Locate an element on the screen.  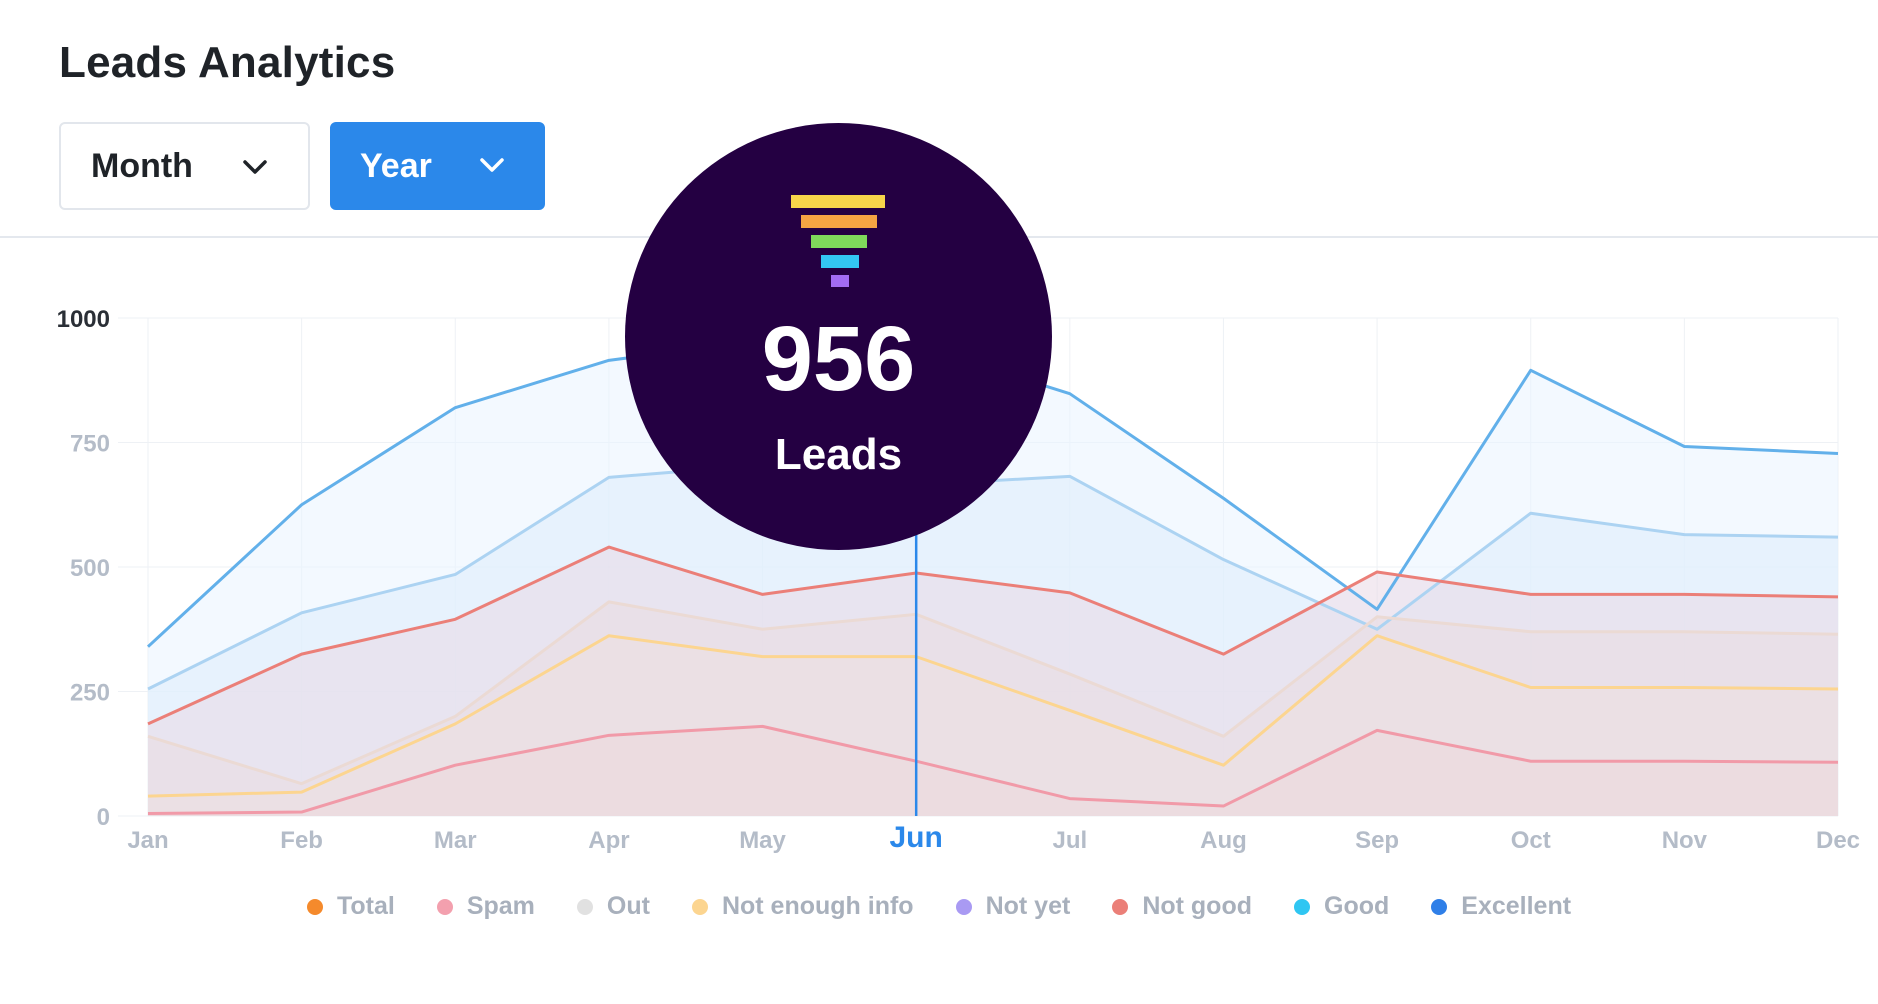
legend-item: Total is located at coordinates (350, 906).